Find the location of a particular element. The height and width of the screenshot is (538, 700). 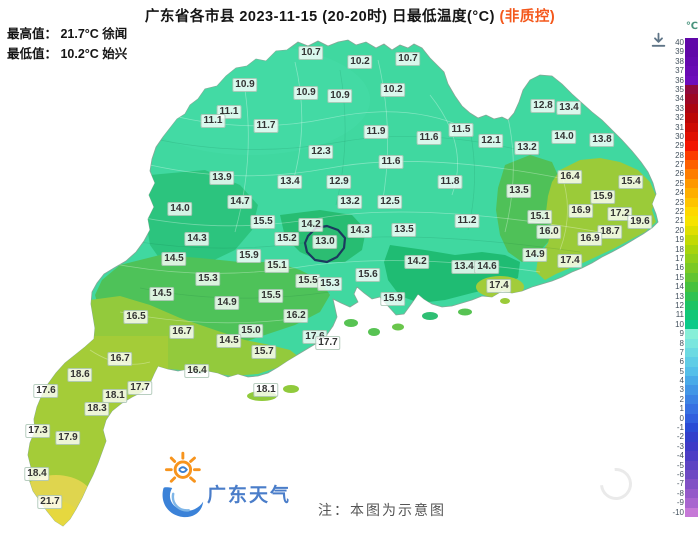

colorbar-step: 21 is located at coordinates (670, 221).